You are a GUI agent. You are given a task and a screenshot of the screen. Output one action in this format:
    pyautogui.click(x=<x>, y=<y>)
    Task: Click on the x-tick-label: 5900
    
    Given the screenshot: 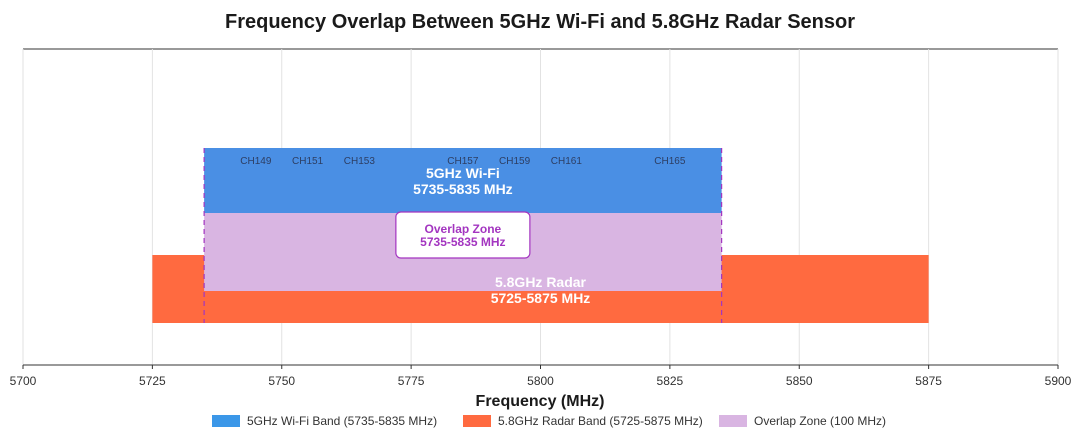 What is the action you would take?
    pyautogui.click(x=1058, y=381)
    